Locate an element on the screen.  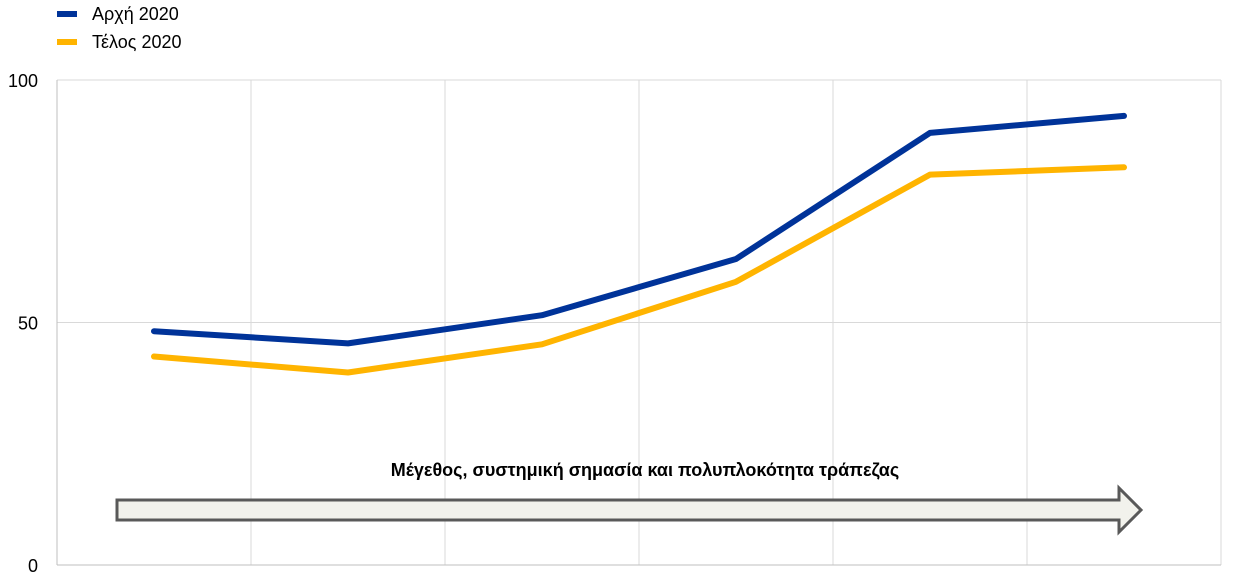
y-tick-label: 50 is located at coordinates (28, 324).